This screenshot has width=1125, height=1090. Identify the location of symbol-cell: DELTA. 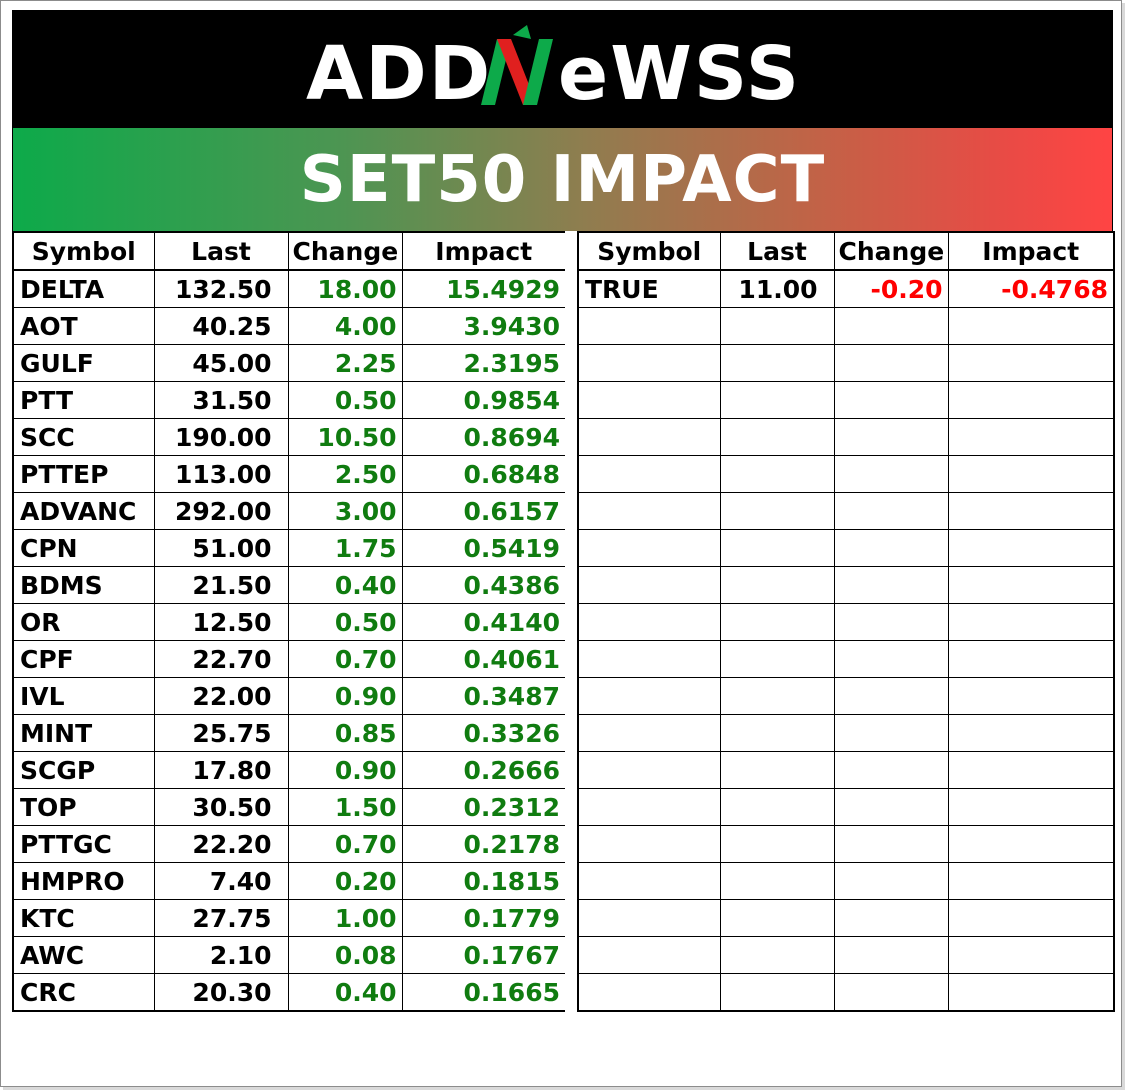
(83, 288).